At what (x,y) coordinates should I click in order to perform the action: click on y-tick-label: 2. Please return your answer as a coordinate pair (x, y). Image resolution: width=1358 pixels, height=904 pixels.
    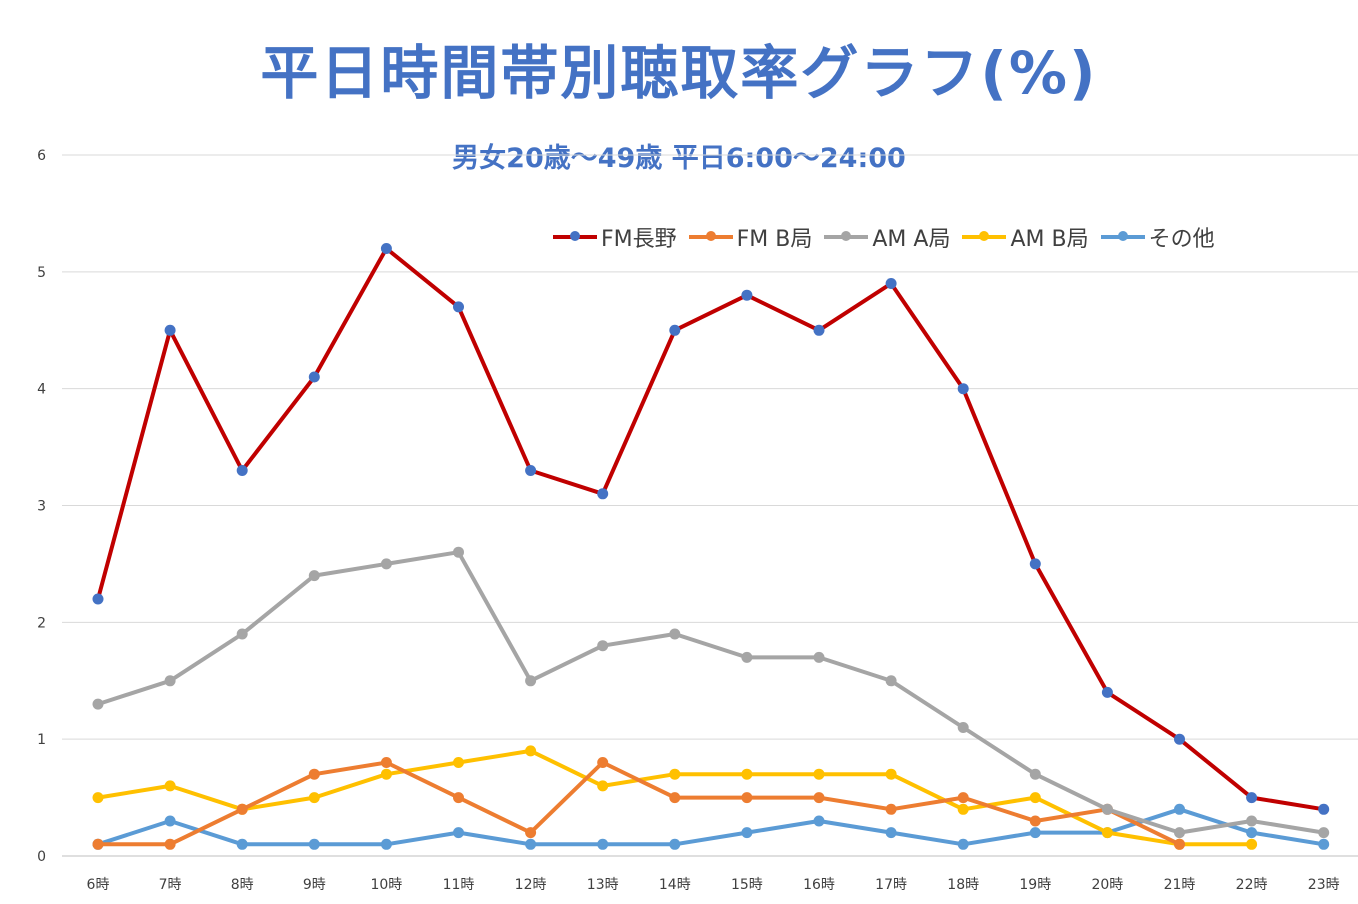
    Looking at the image, I should click on (41, 623).